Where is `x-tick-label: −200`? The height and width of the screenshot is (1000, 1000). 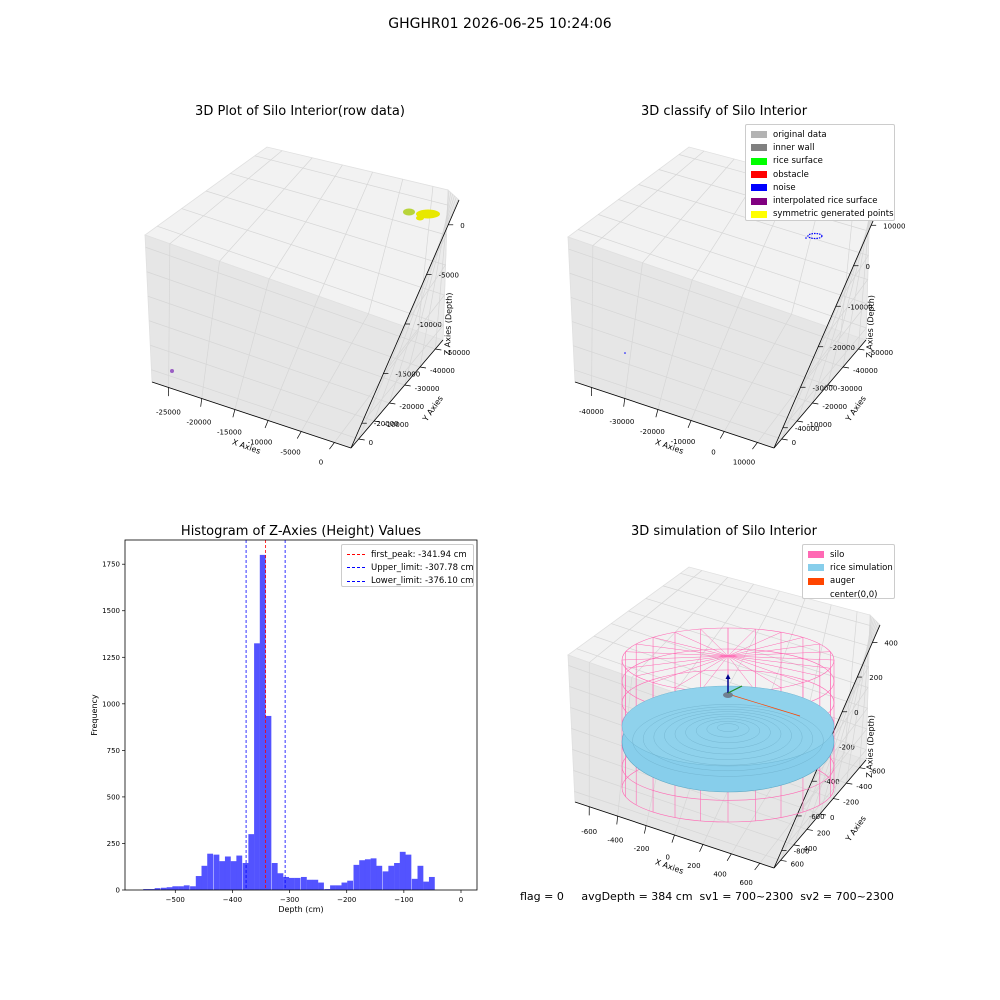 x-tick-label: −200 is located at coordinates (346, 900).